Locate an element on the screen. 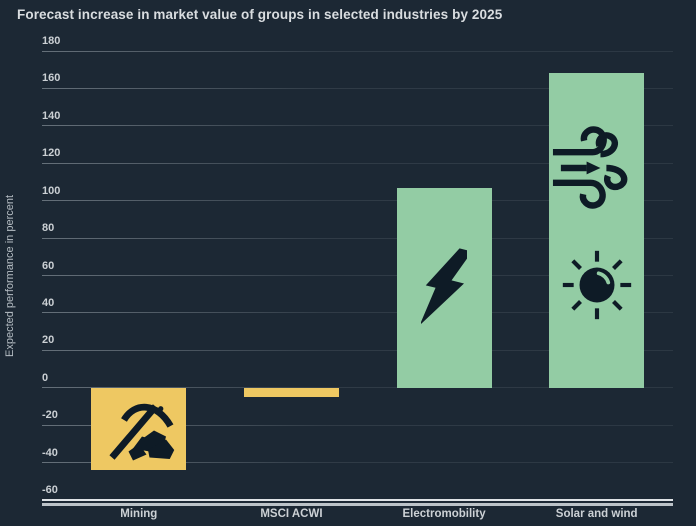 This screenshot has width=696, height=526. y-tick-label: 40 is located at coordinates (48, 302).